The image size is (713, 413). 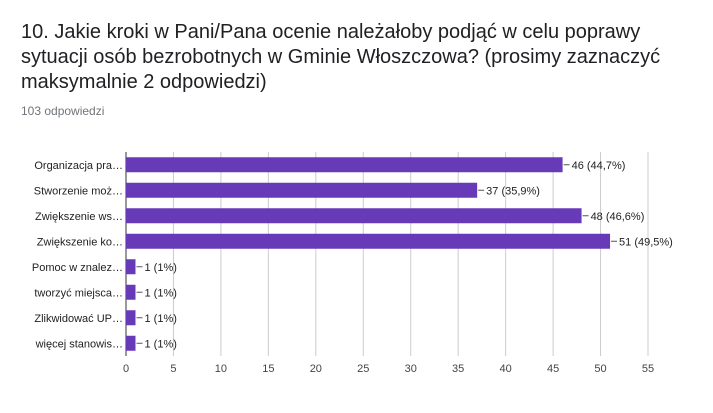 I want to click on x-tick-label: 50, so click(x=600, y=369).